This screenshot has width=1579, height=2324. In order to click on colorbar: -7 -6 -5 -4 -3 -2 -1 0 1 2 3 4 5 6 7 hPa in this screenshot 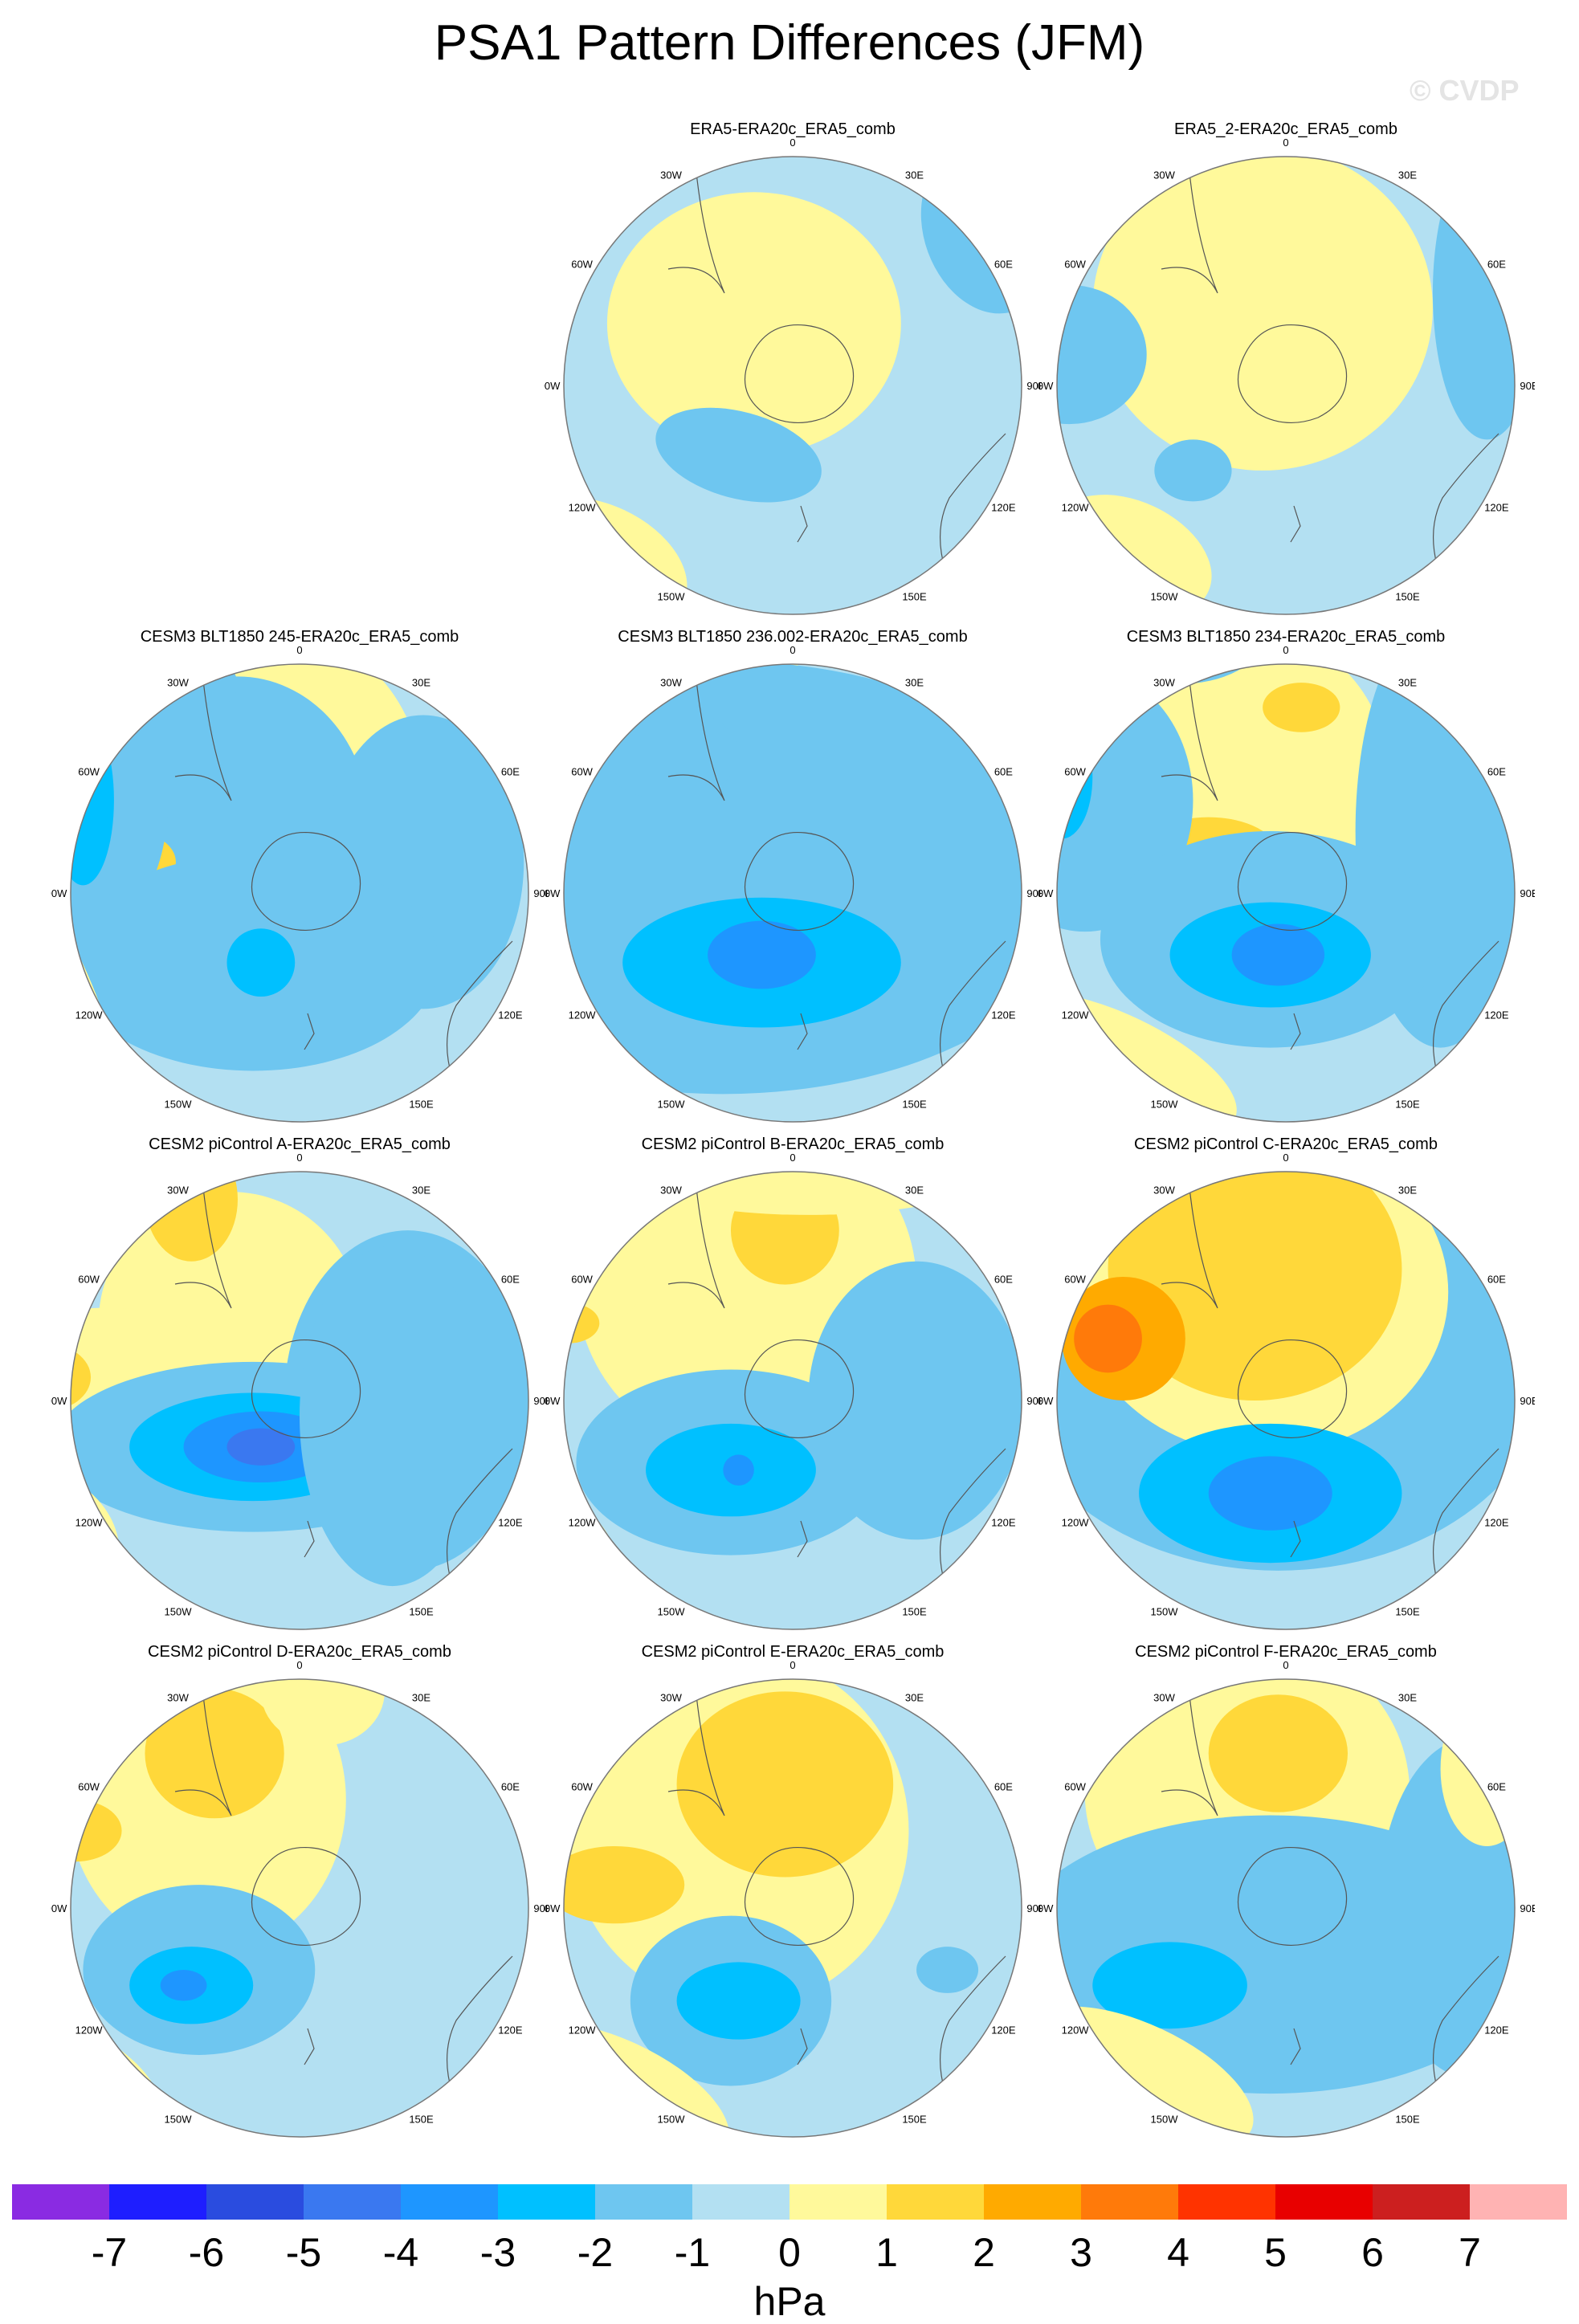, I will do `click(789, 2254)`.